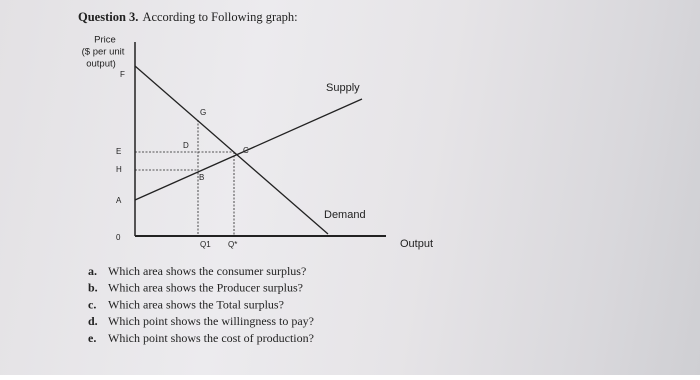 The image size is (700, 380). I want to click on label-f: F, so click(122, 74).